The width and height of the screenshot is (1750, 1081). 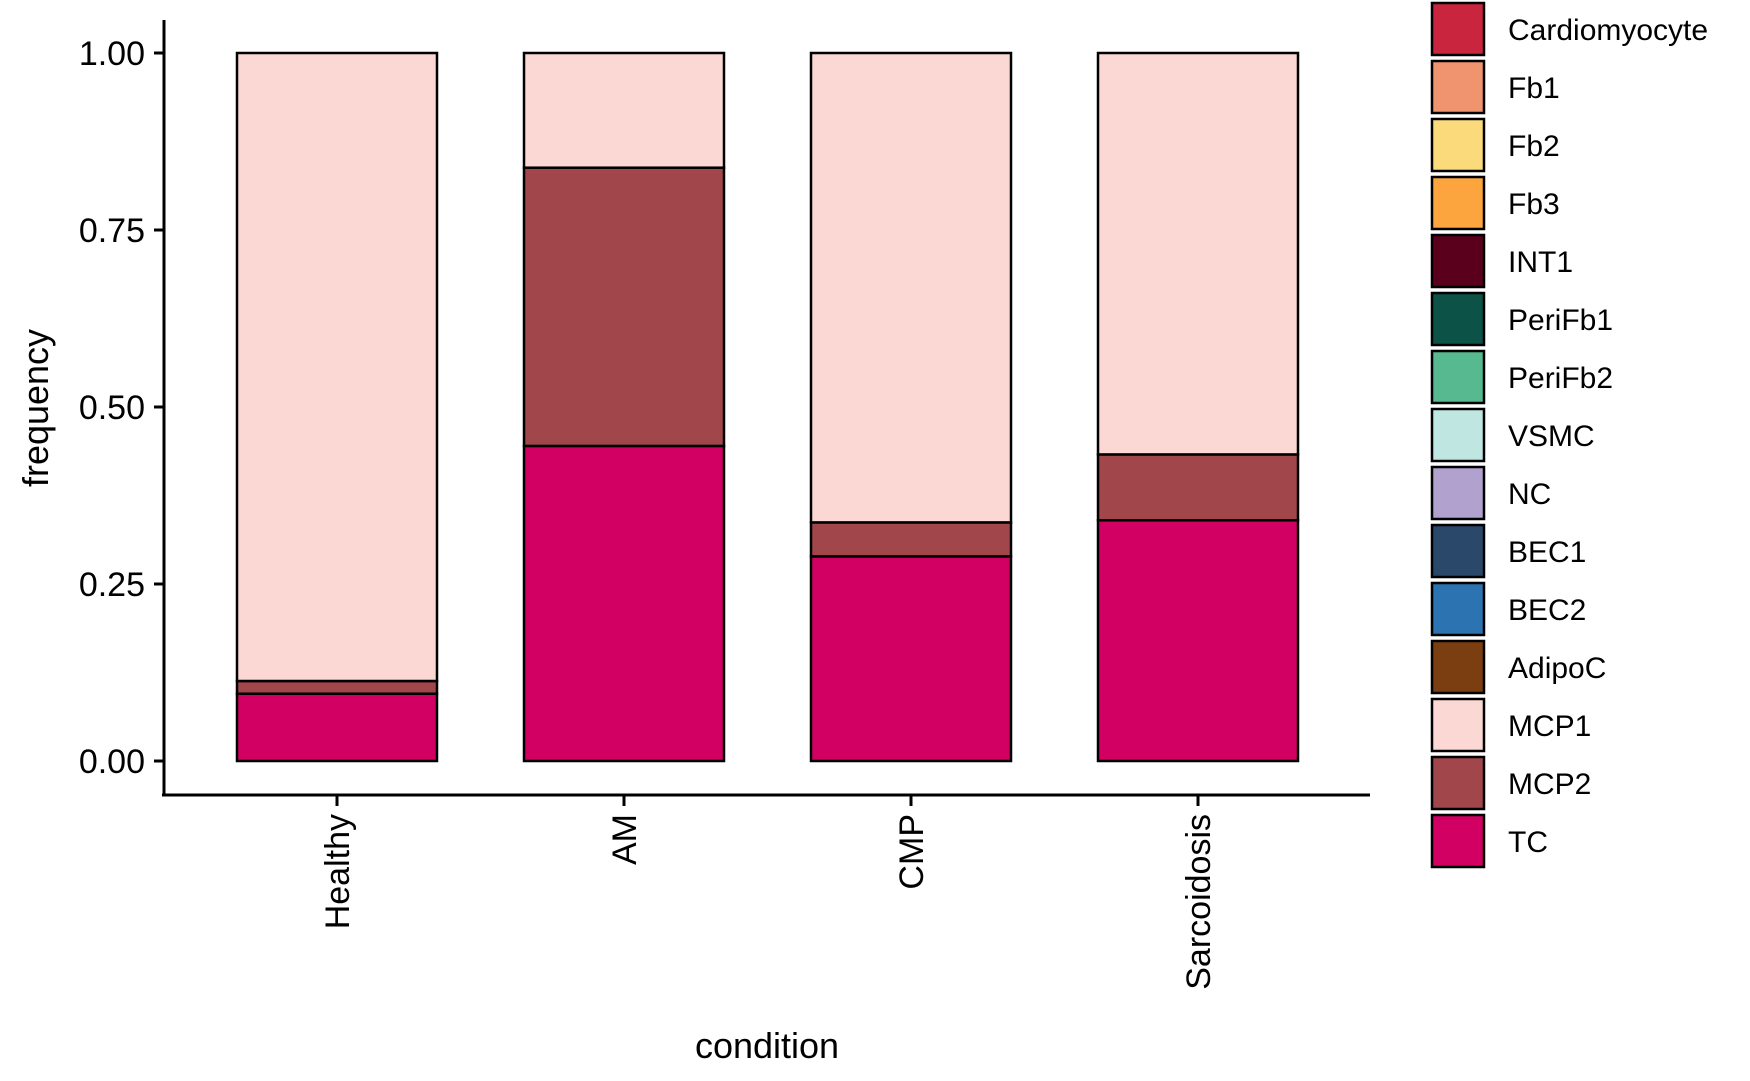 What do you see at coordinates (112, 408) in the screenshot?
I see `y-tick-label: 0.50` at bounding box center [112, 408].